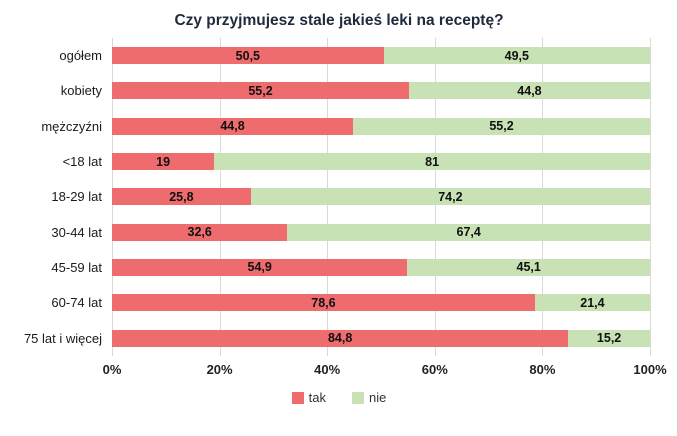 The height and width of the screenshot is (436, 678). I want to click on bar-track: 50,5 49,5, so click(381, 56).